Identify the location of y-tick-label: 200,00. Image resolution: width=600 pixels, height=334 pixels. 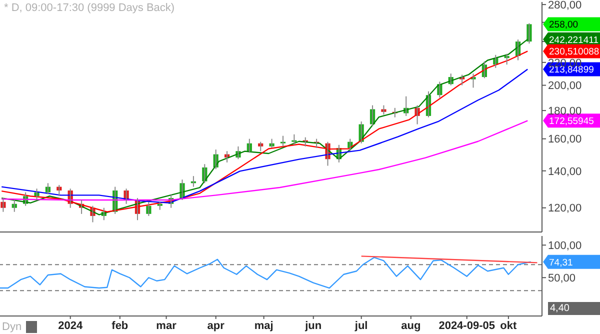
(565, 86).